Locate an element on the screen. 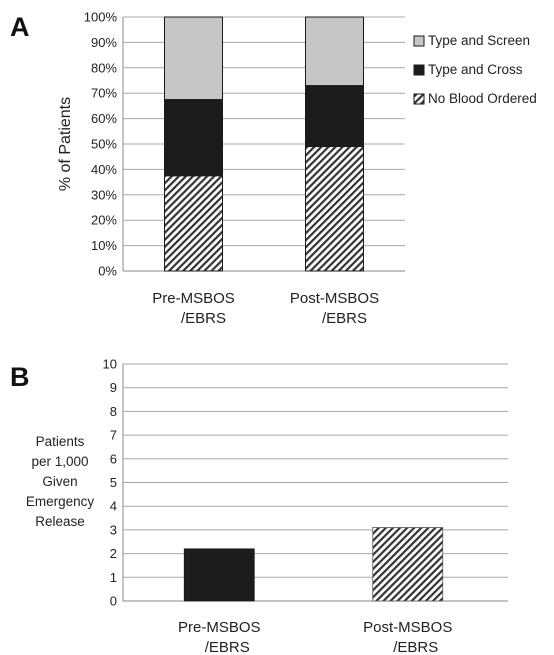  panel-a-y-tick-labels: 0% 10% 20% 30% 40% 50% 60% 70% 80% 90% 100% is located at coordinates (101, 144).